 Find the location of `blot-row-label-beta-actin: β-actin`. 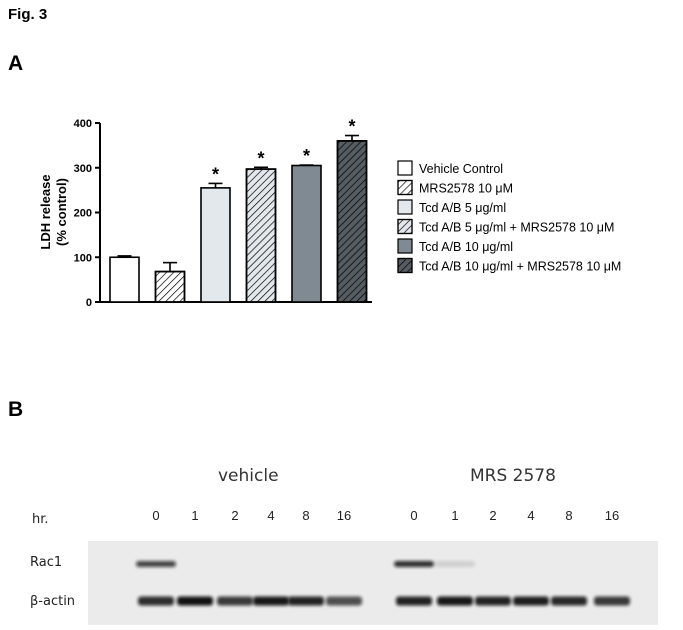

blot-row-label-beta-actin: β-actin is located at coordinates (53, 601).